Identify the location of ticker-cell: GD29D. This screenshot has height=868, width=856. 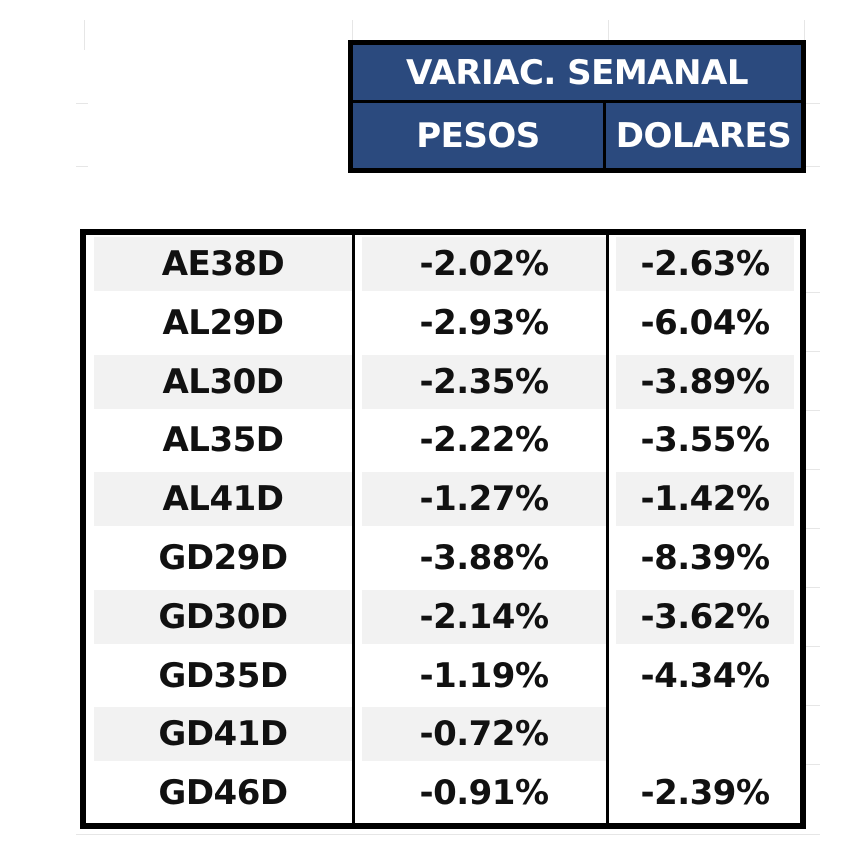
(223, 558).